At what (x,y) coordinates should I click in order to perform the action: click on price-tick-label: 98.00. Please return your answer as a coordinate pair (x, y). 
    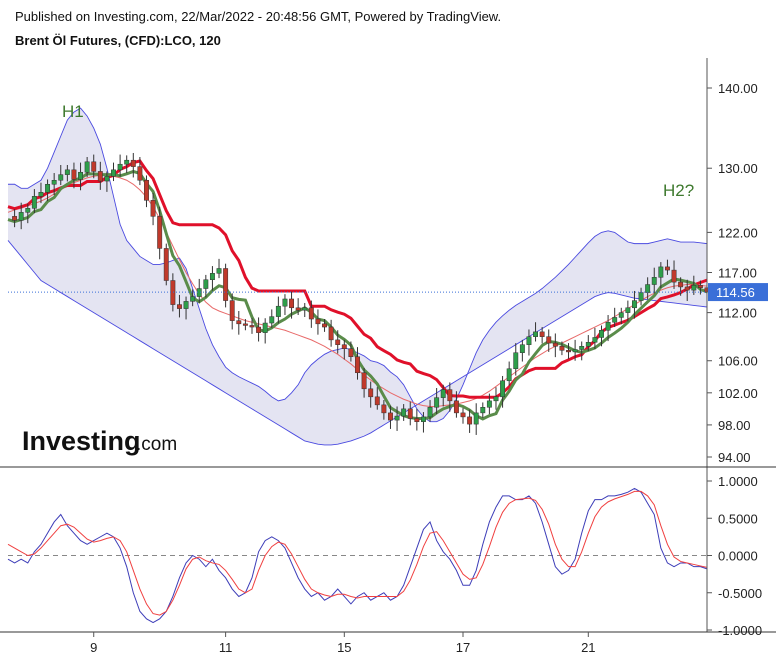
    Looking at the image, I should click on (734, 425).